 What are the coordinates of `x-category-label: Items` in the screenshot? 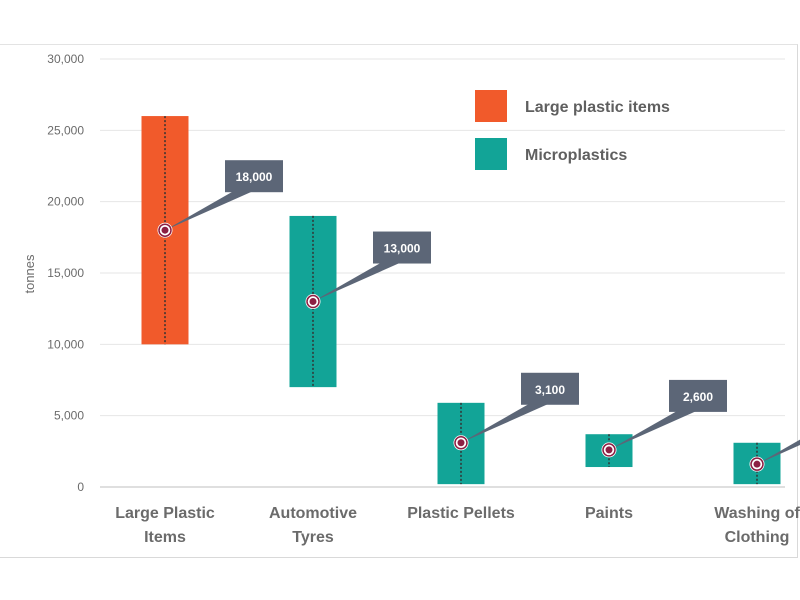 It's located at (165, 537).